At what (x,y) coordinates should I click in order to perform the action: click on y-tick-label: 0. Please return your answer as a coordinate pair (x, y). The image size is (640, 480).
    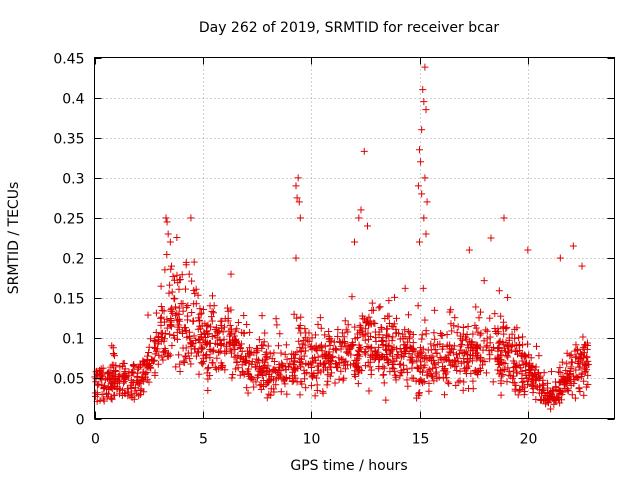
    Looking at the image, I should click on (80, 421).